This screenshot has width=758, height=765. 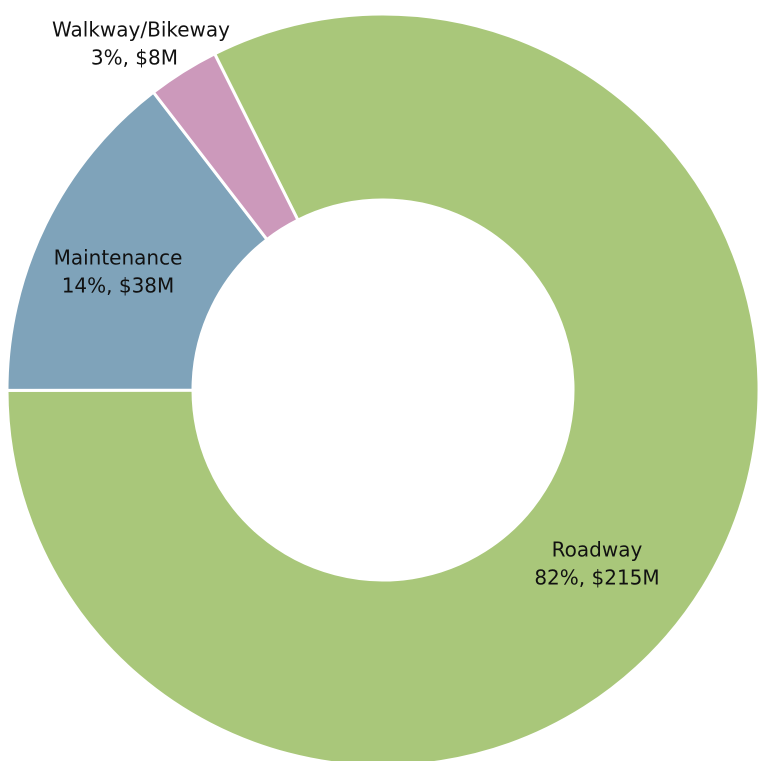 What do you see at coordinates (141, 30) in the screenshot?
I see `slice-label: Walkway/Bikeway` at bounding box center [141, 30].